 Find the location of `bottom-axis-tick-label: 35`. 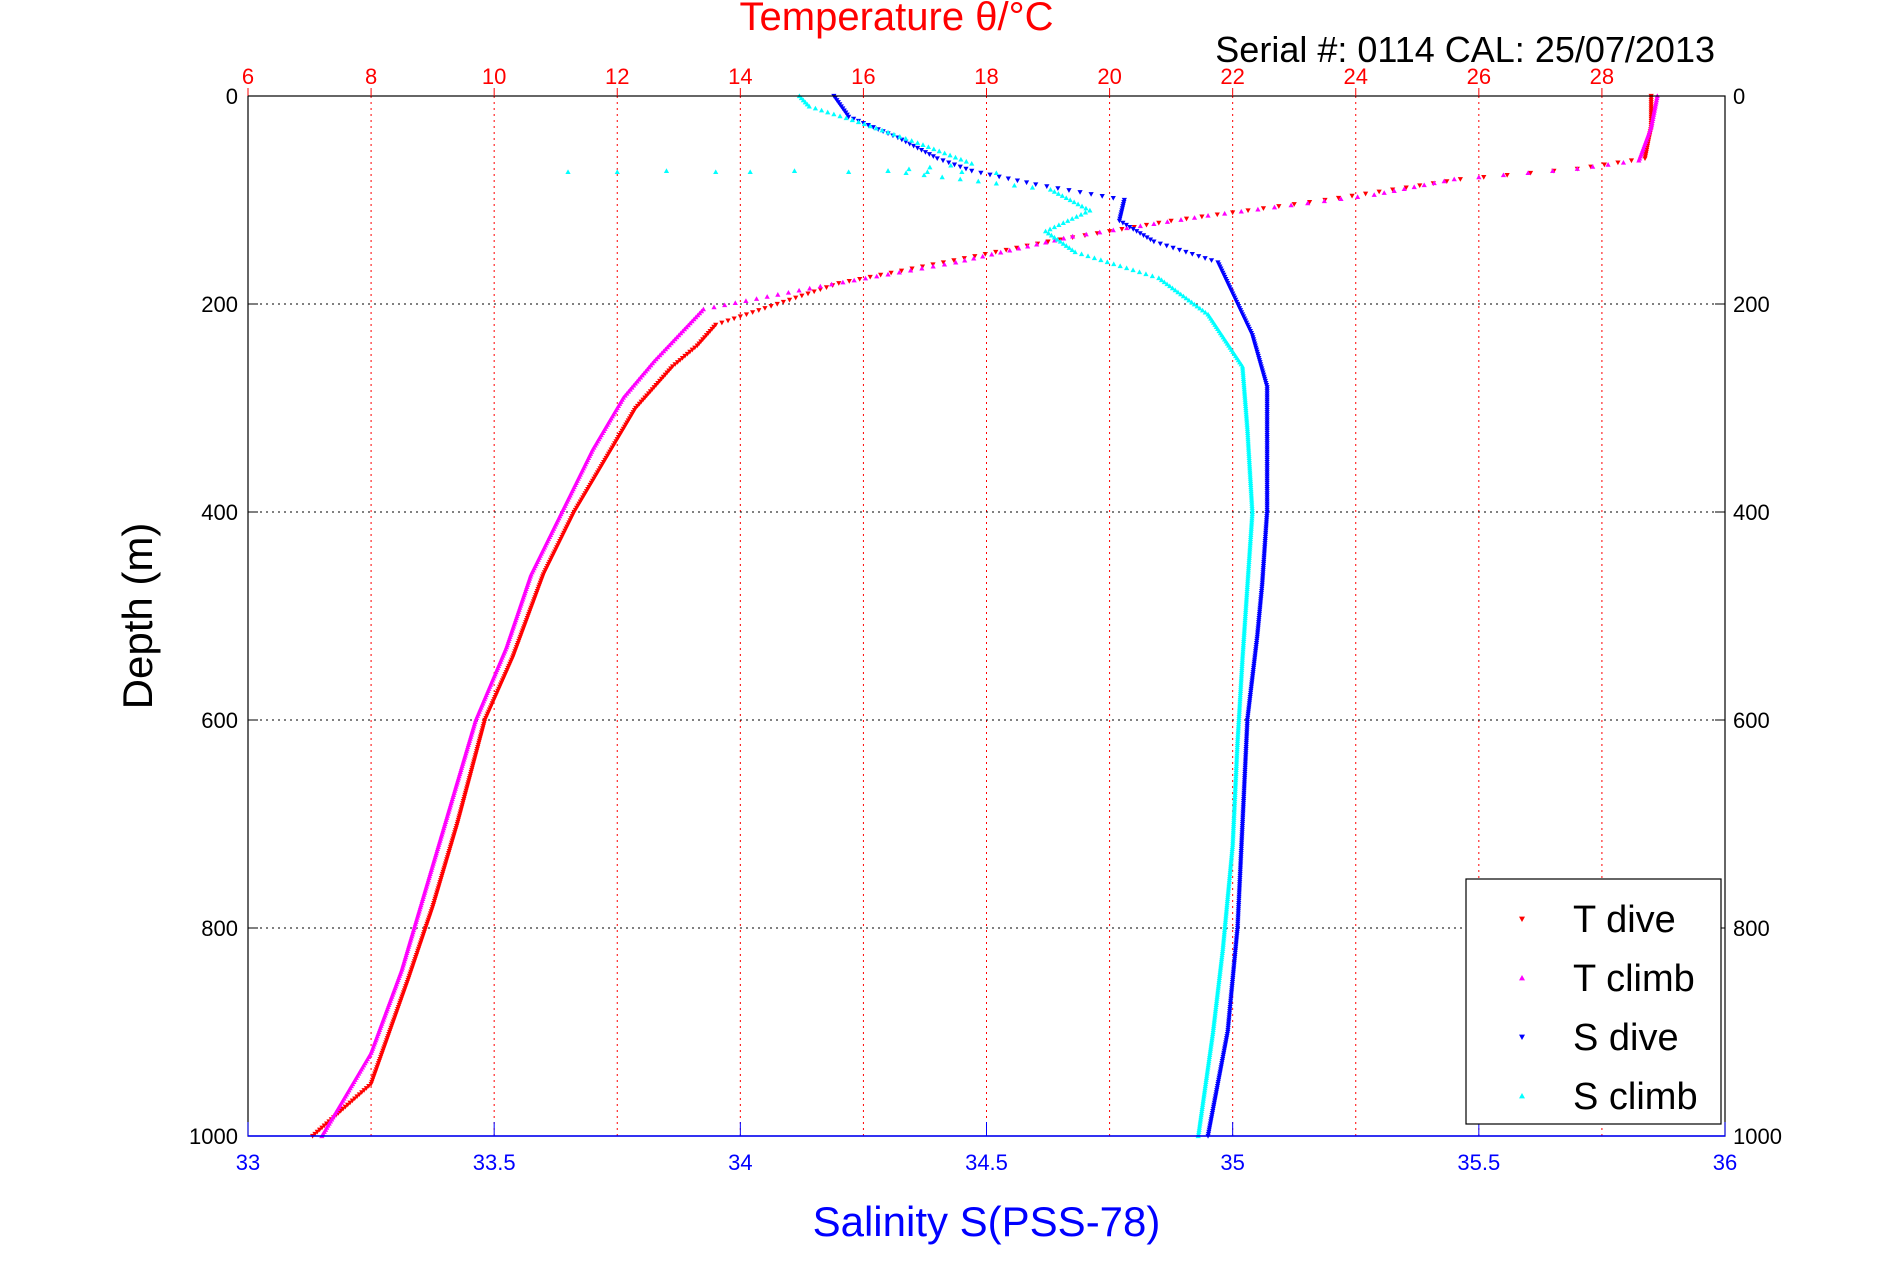

bottom-axis-tick-label: 35 is located at coordinates (1232, 1162).